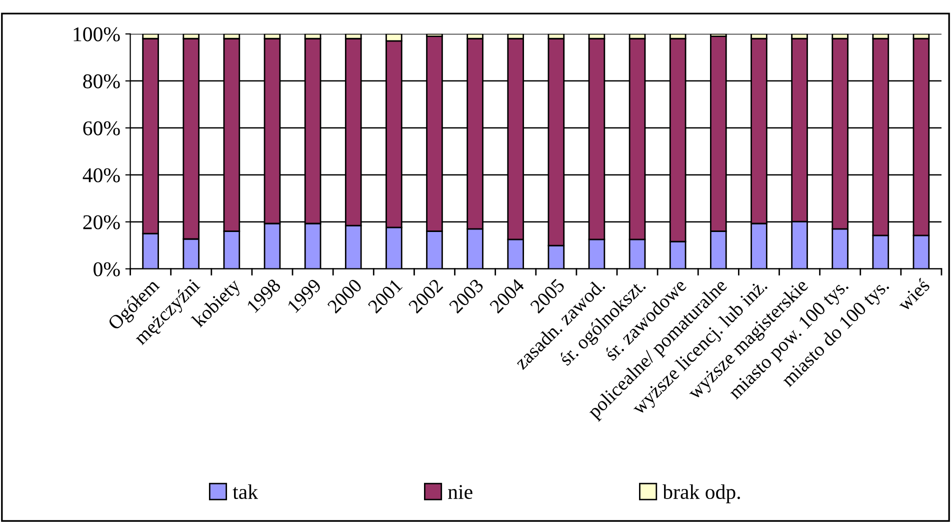 This screenshot has height=522, width=951. I want to click on y-tick-label: 60%, so click(101, 128).